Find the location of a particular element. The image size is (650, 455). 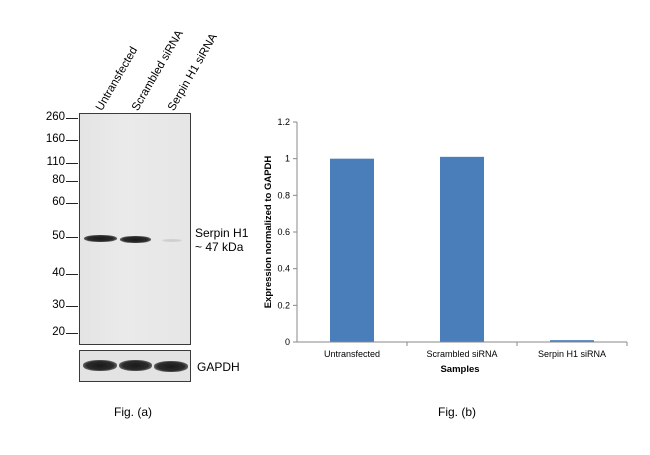

x-category-label: Scrambled siRNA is located at coordinates (461, 354).